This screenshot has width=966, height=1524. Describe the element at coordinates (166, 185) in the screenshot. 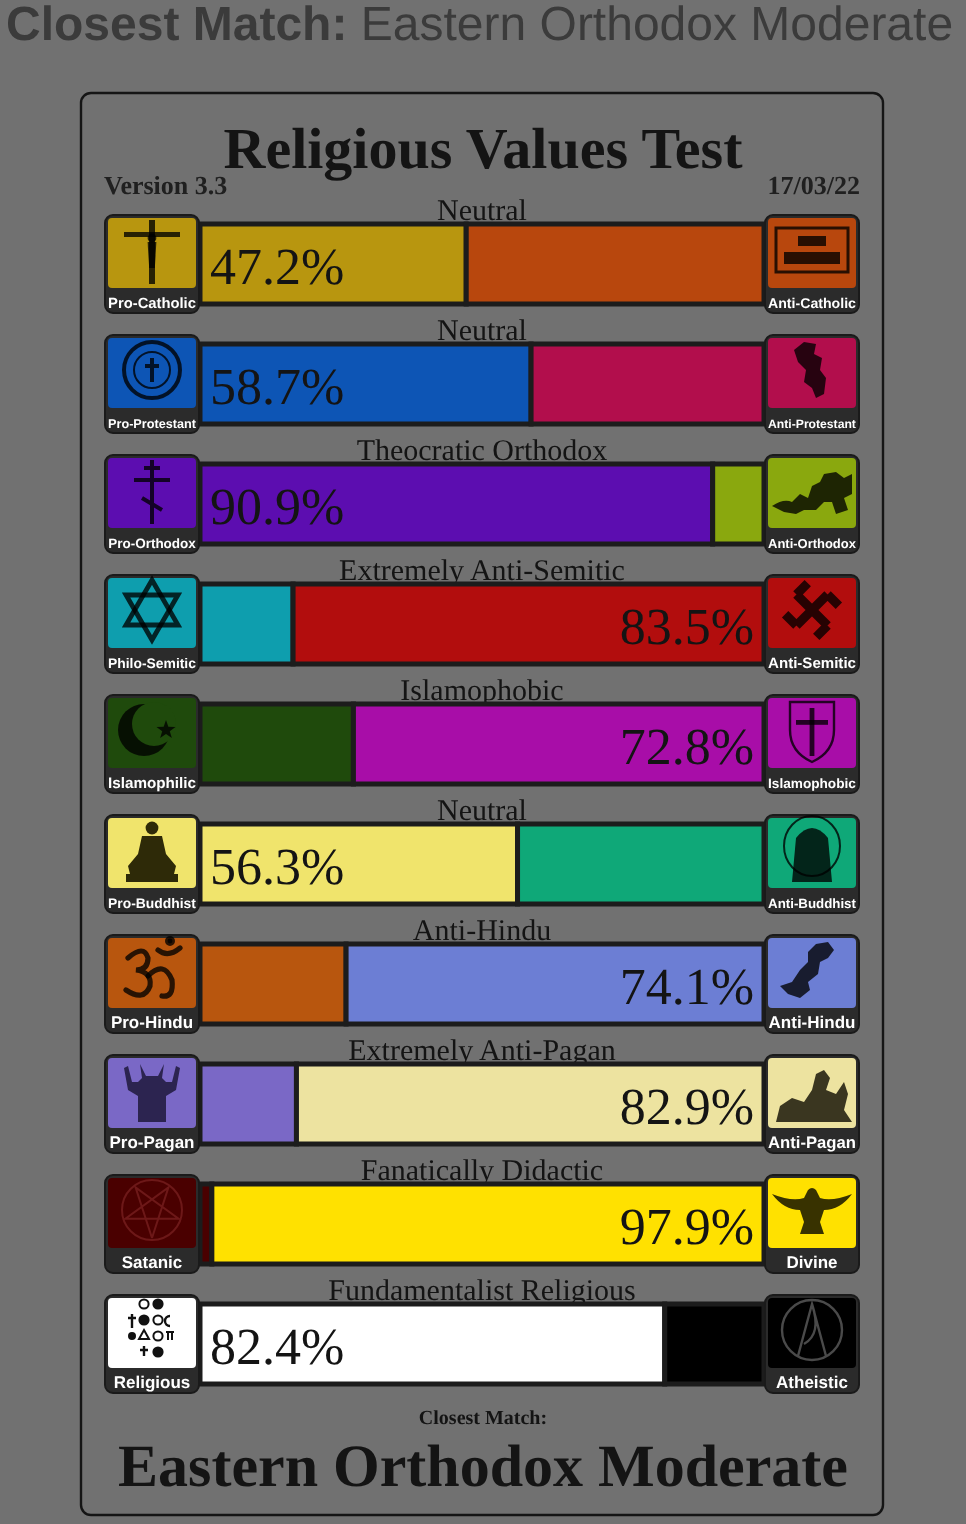

I see `text: Version 3.3` at that location.